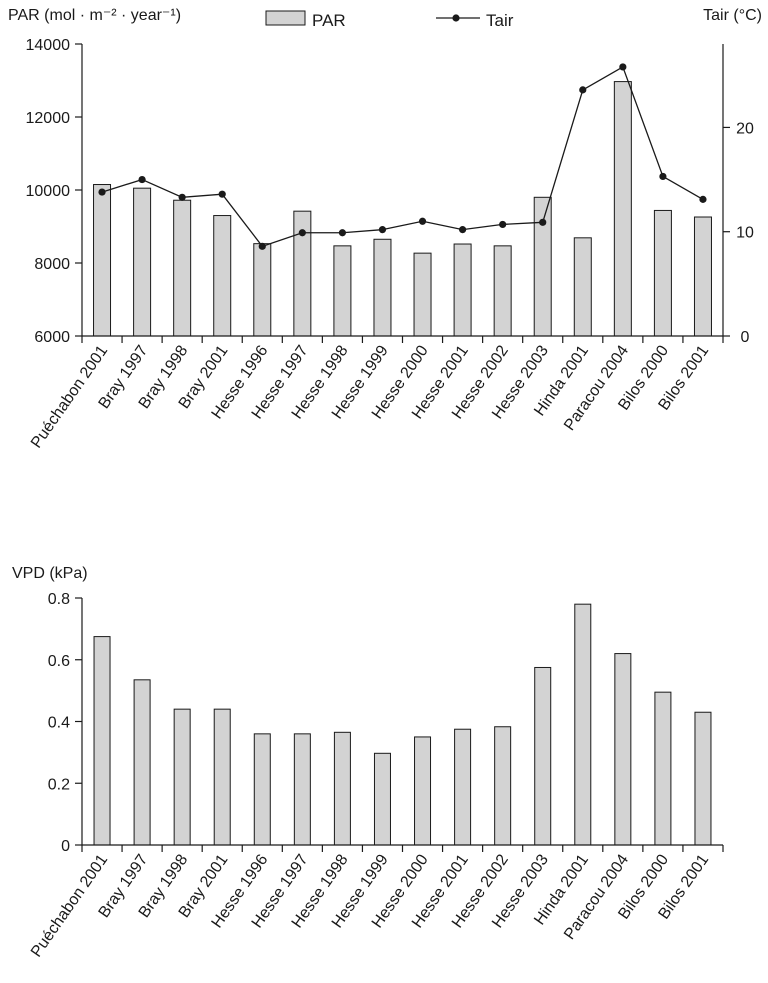  What do you see at coordinates (59, 599) in the screenshot?
I see `vpd-y-tick-label: 0.8` at bounding box center [59, 599].